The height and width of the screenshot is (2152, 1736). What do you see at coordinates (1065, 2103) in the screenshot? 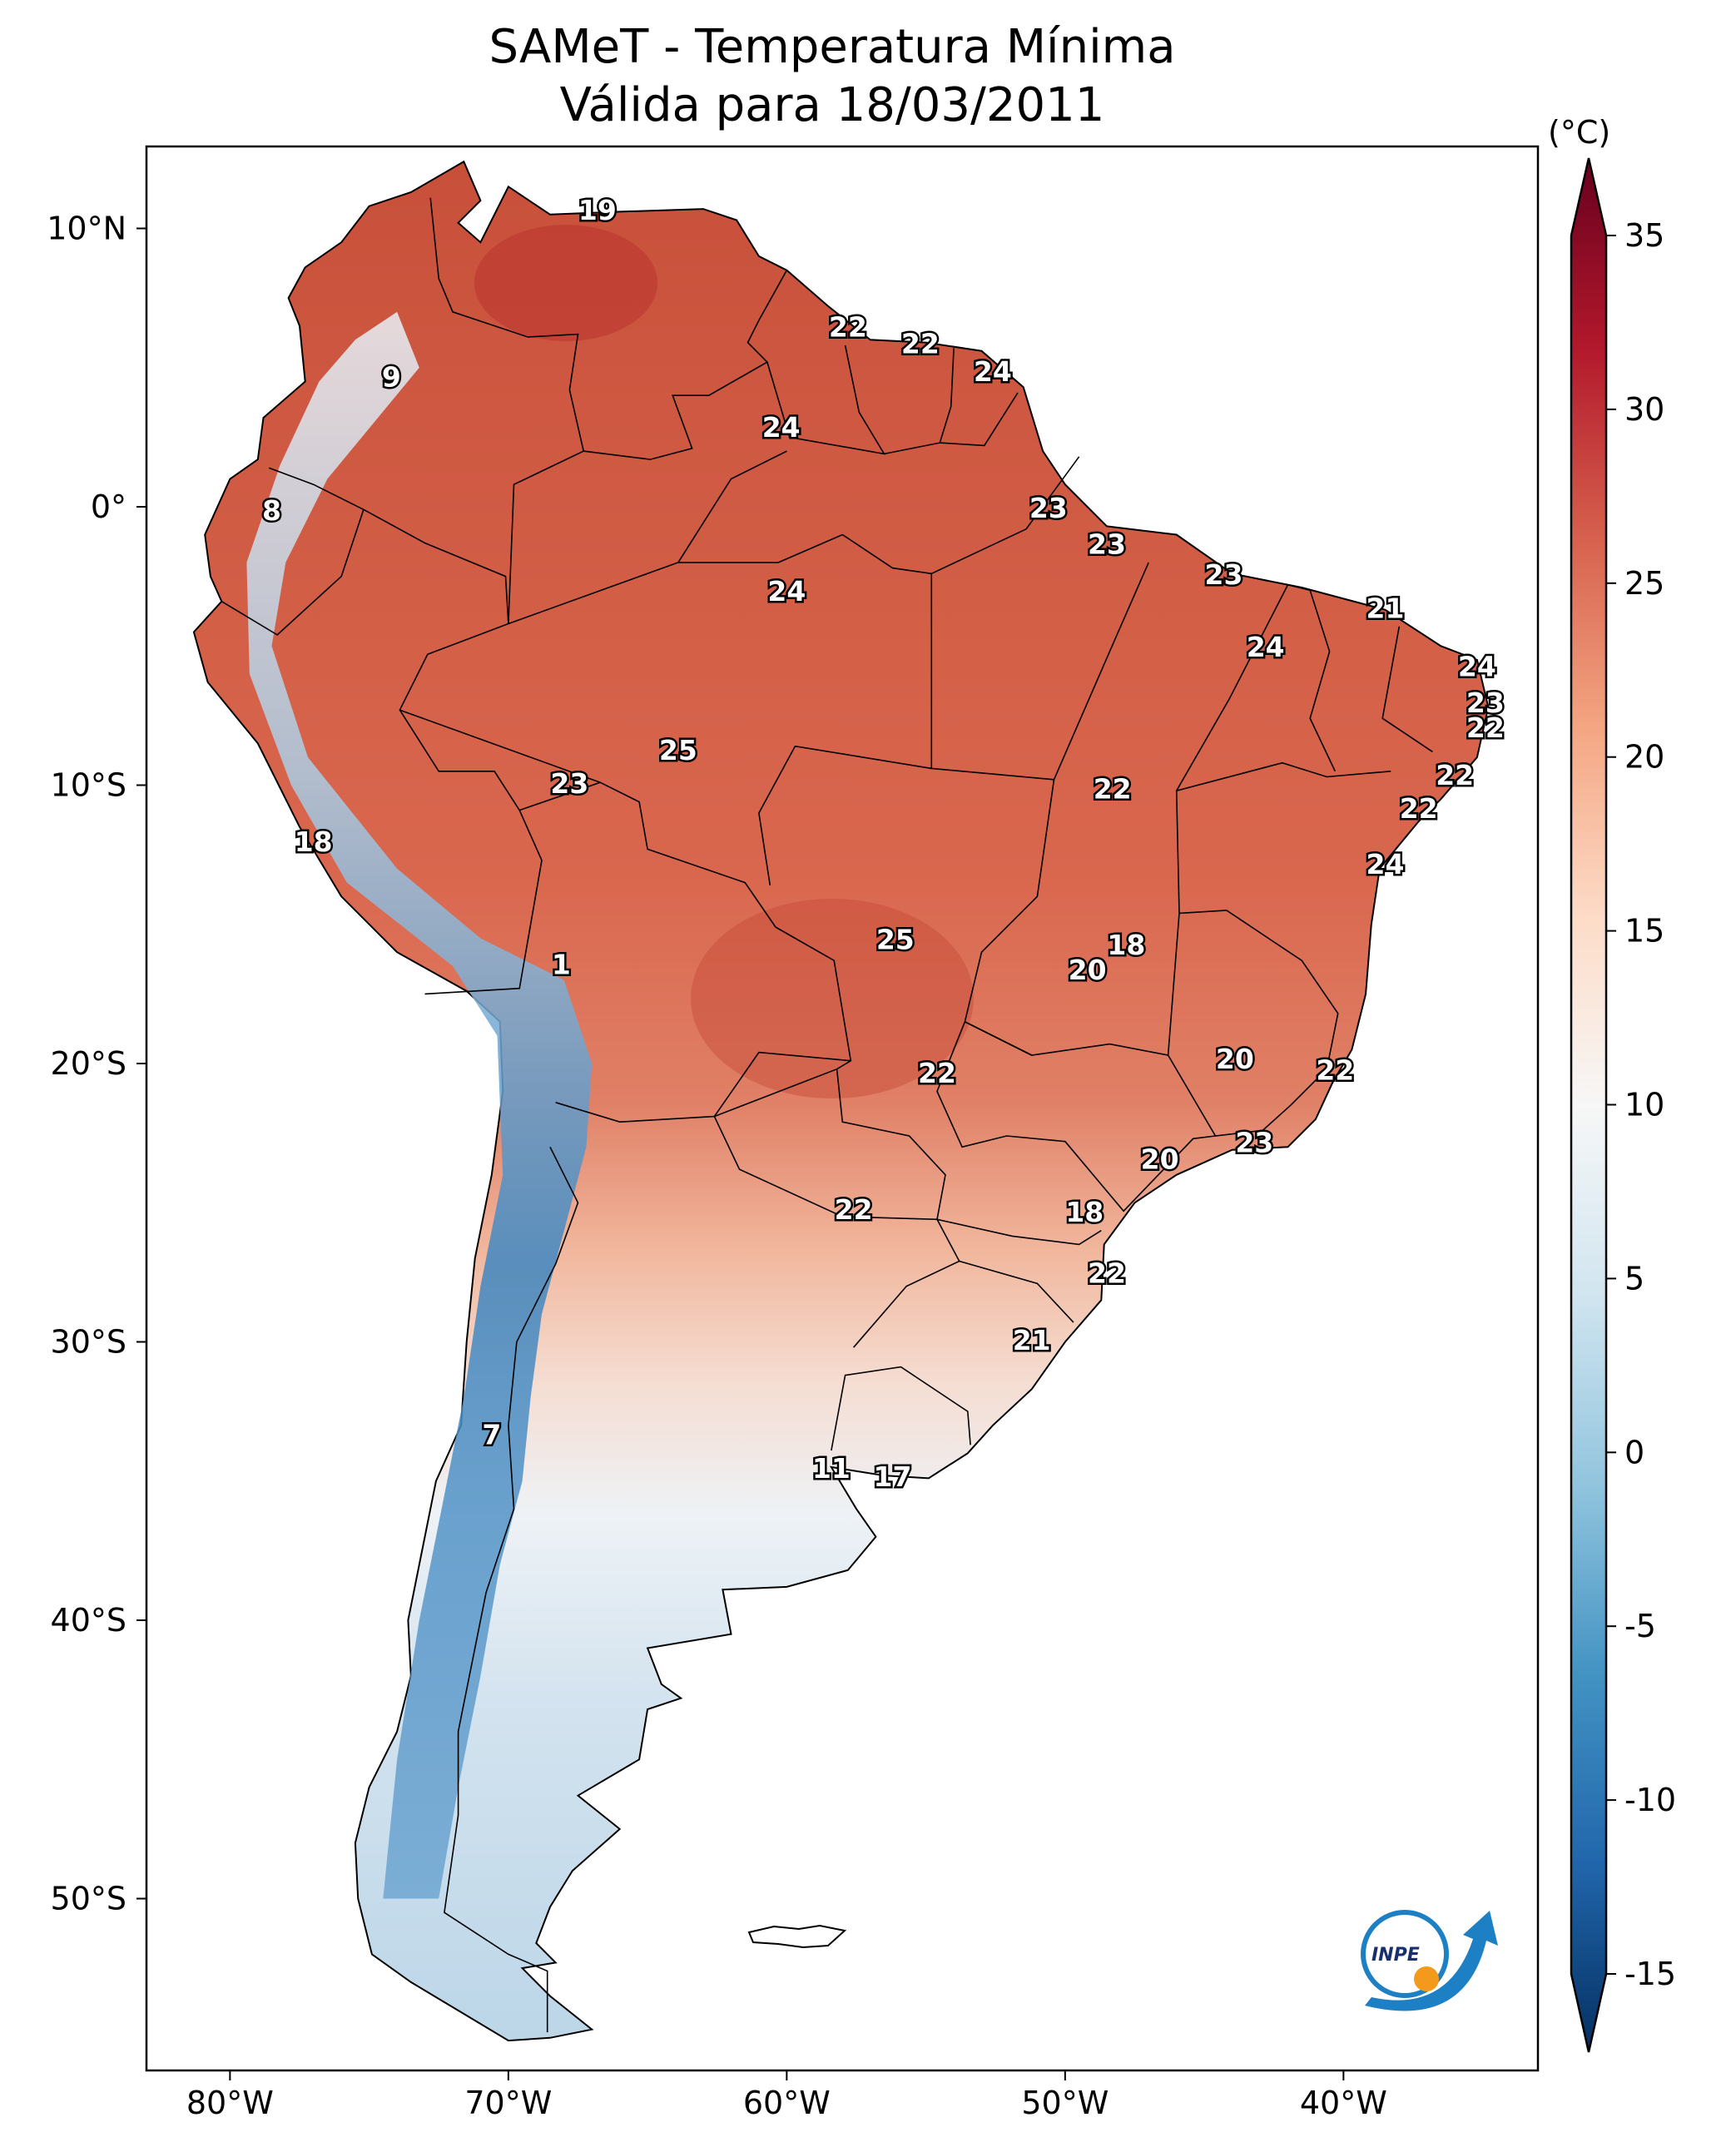
I see `lon-tick-label: 50°W` at bounding box center [1065, 2103].